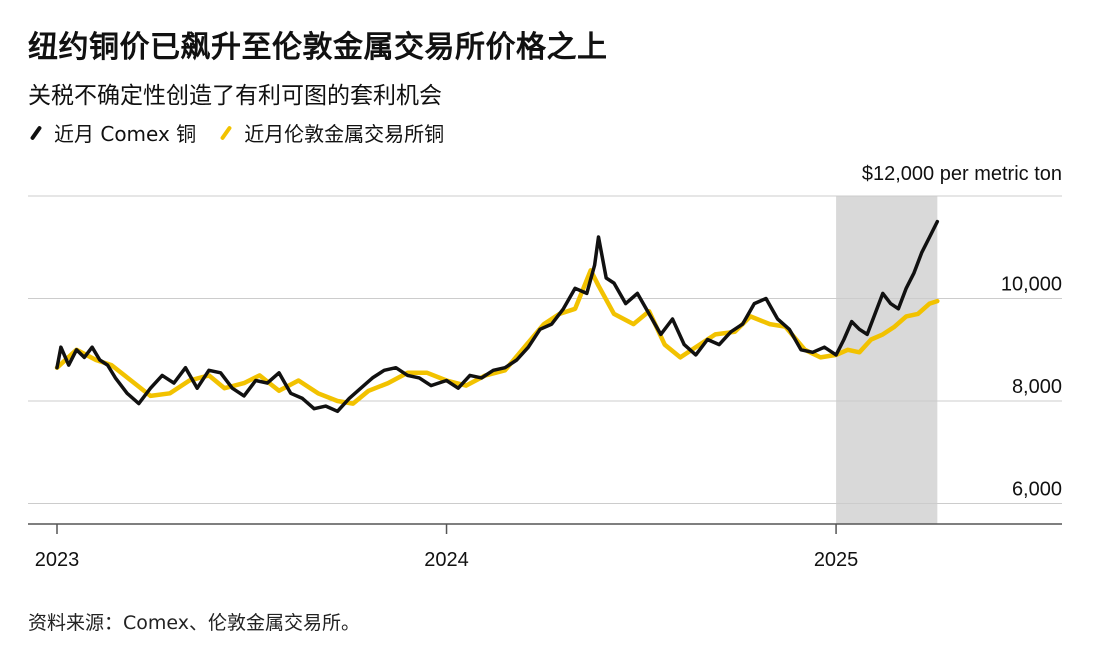 The width and height of the screenshot is (1106, 658). What do you see at coordinates (446, 560) in the screenshot?
I see `x-tick-label: 2024` at bounding box center [446, 560].